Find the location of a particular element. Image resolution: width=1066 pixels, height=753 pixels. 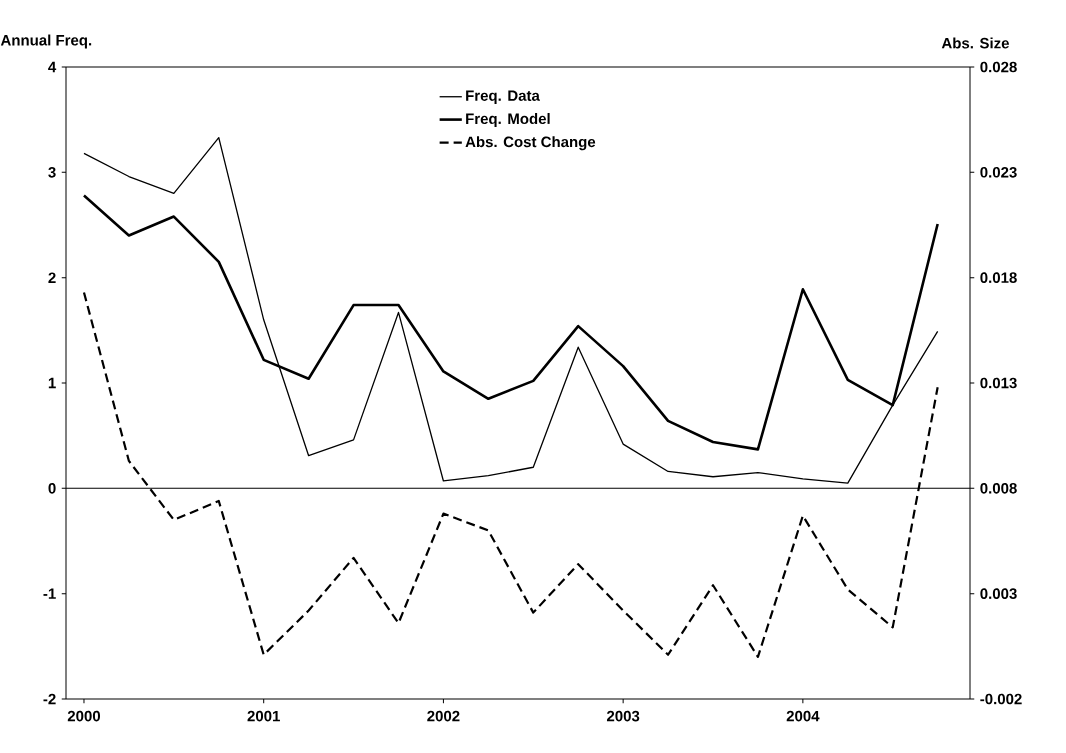

y-tick-label: -1 is located at coordinates (49, 593).